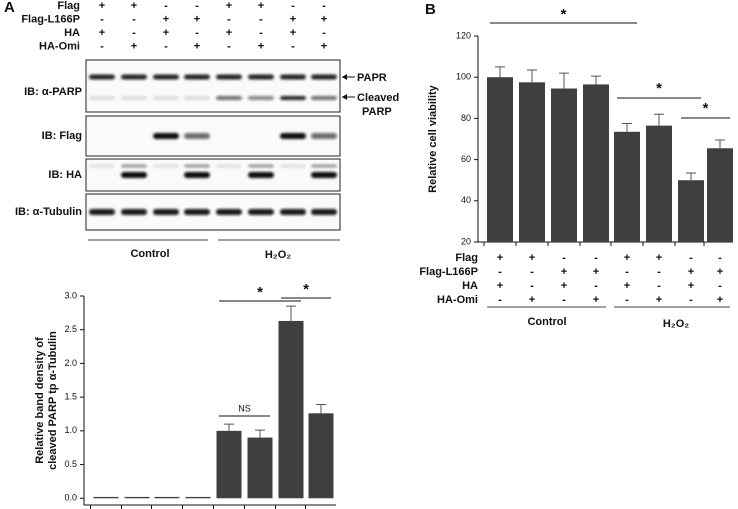 The width and height of the screenshot is (738, 509). I want to click on y-tick-label: 100, so click(463, 77).